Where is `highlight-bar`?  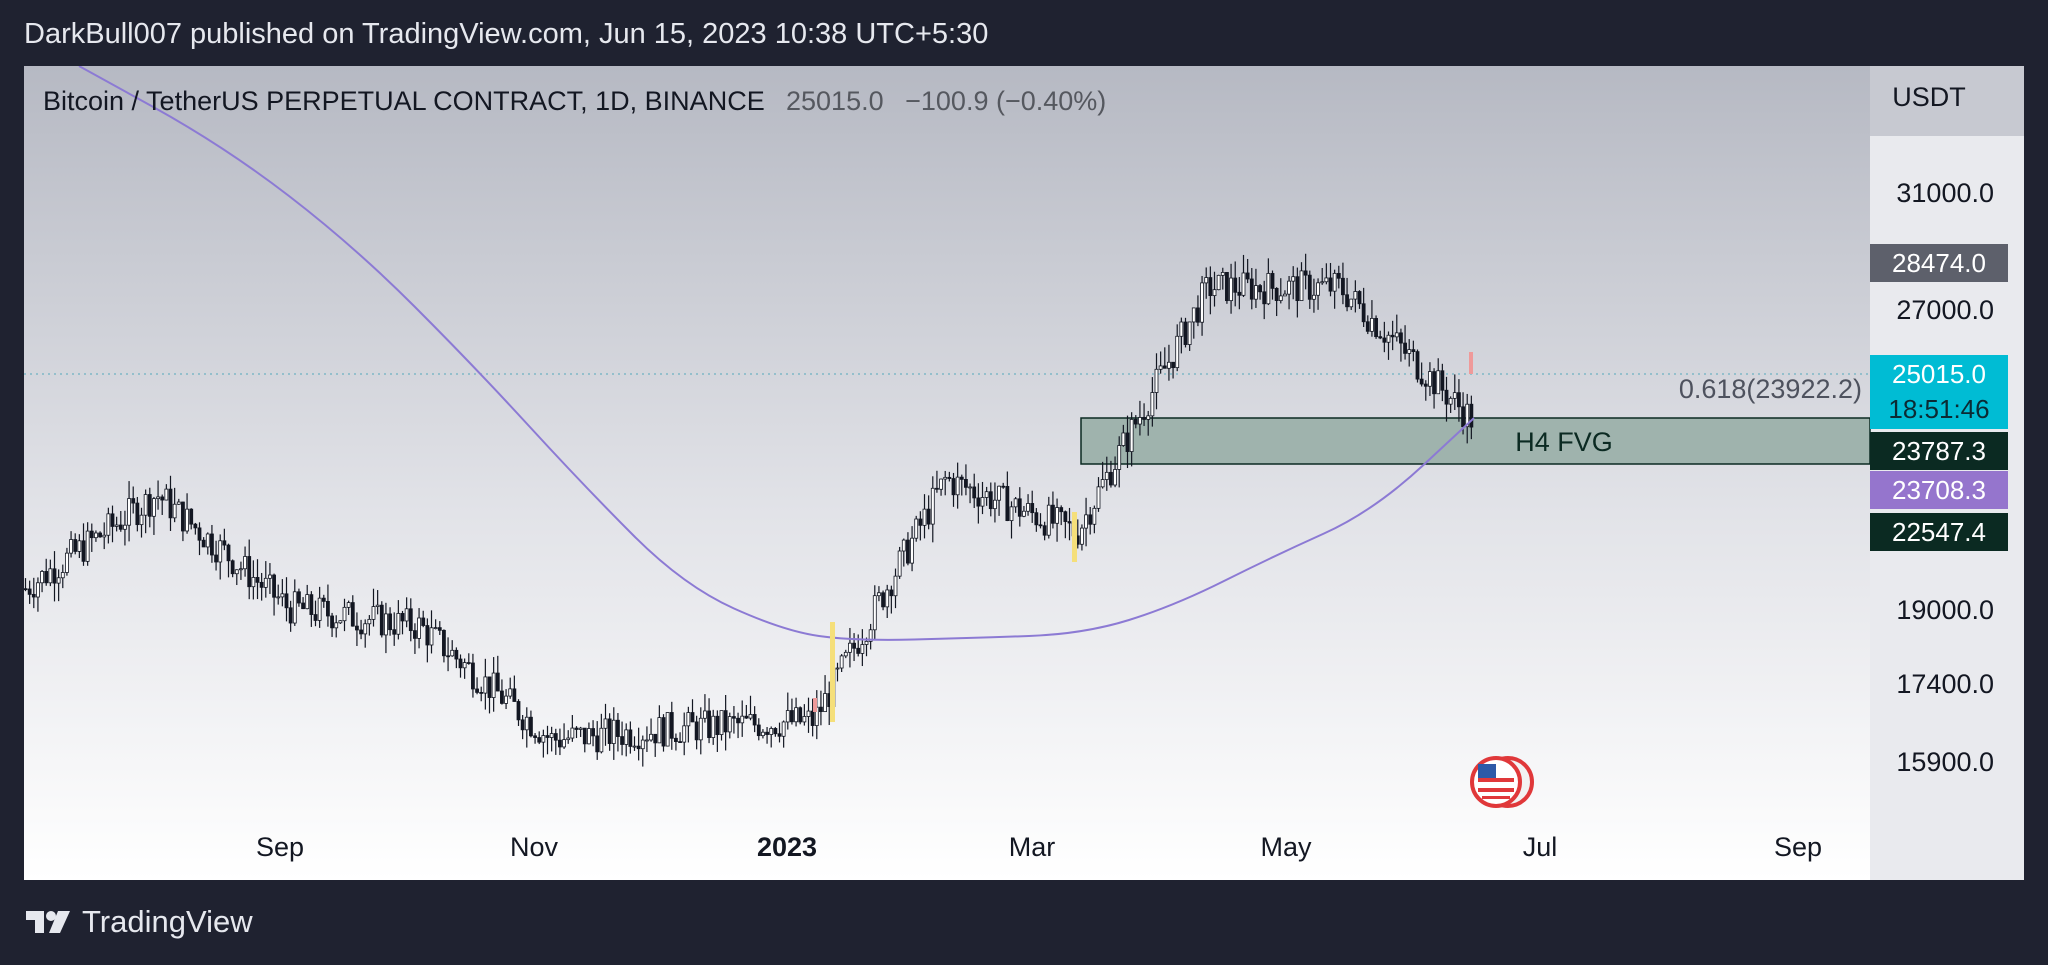 highlight-bar is located at coordinates (832, 672).